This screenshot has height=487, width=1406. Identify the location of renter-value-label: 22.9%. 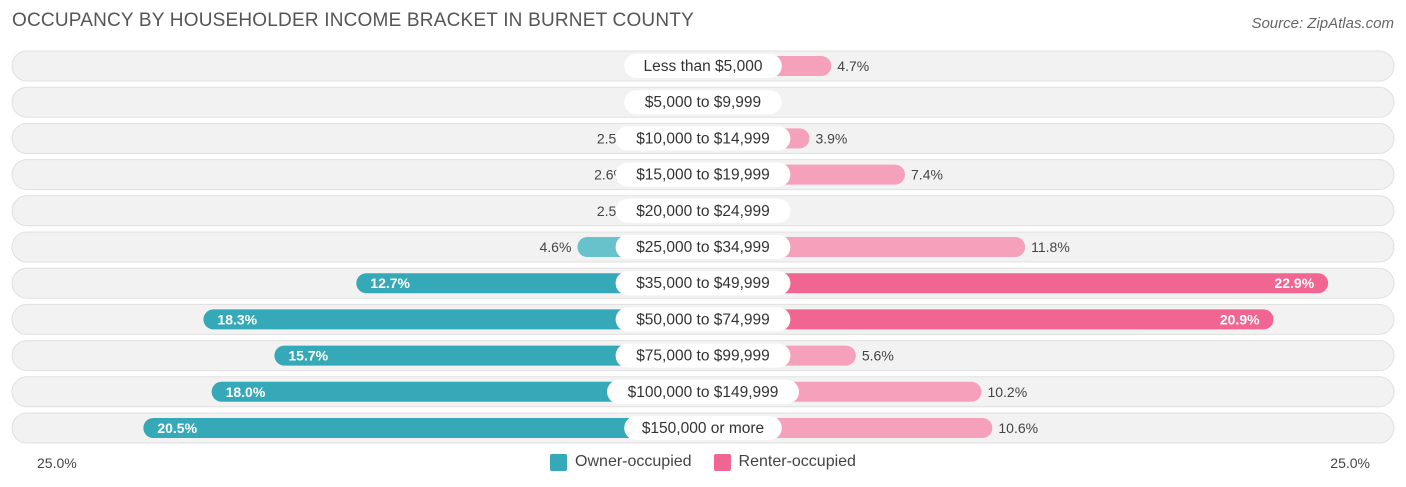
(1294, 283).